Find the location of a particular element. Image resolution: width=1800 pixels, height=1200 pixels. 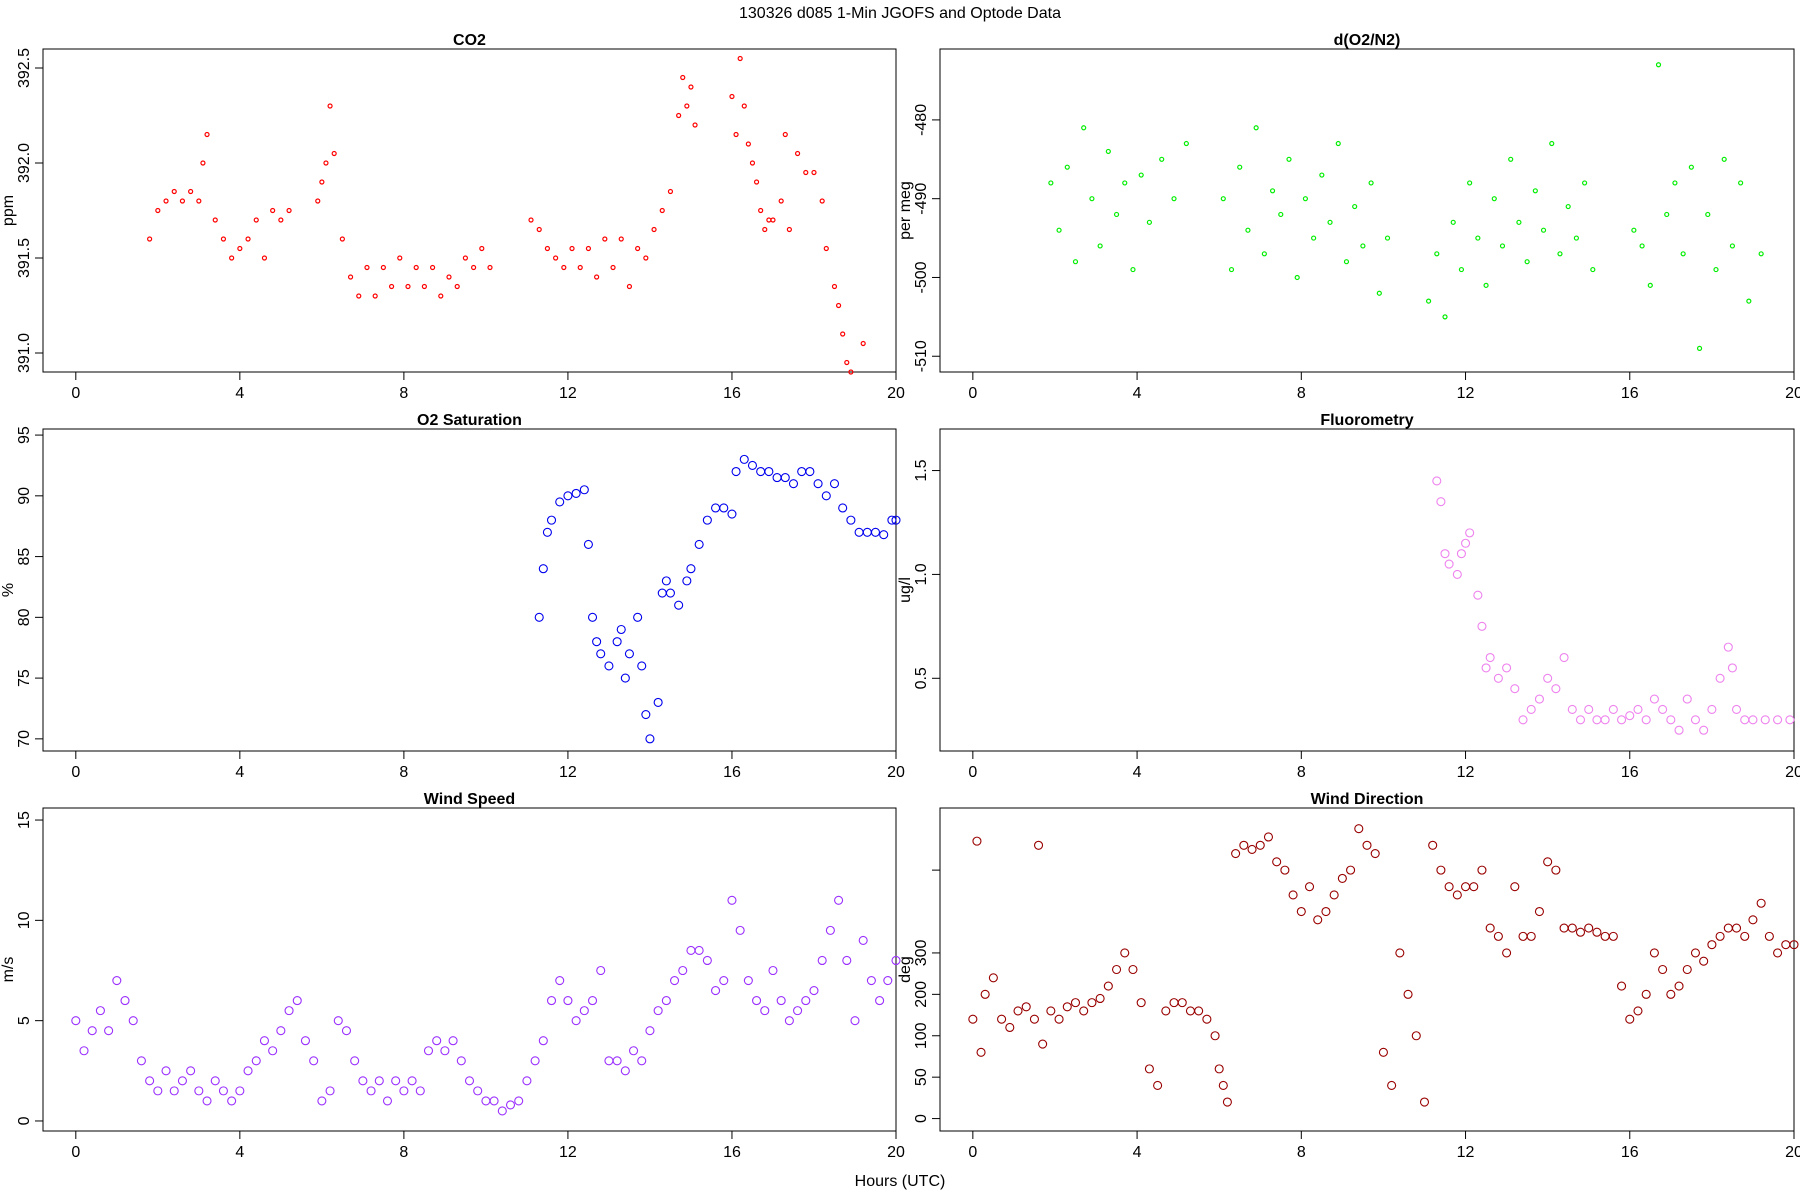

x-tick-label: 8 is located at coordinates (1301, 1152).